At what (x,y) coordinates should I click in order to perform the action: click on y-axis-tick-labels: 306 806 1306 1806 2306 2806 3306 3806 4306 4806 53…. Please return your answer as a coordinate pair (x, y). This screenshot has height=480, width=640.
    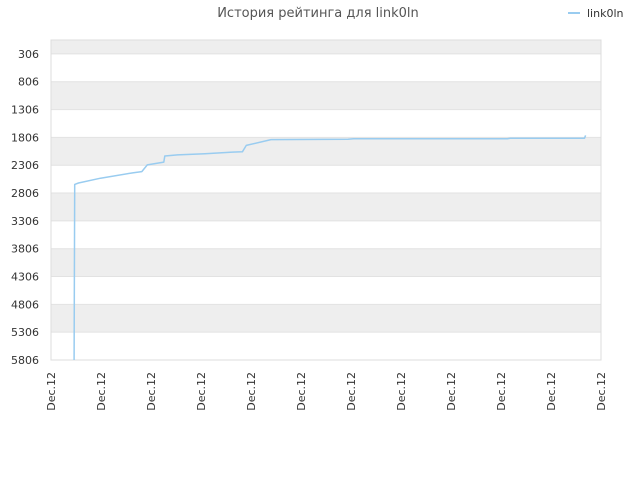
    Looking at the image, I should click on (25, 207).